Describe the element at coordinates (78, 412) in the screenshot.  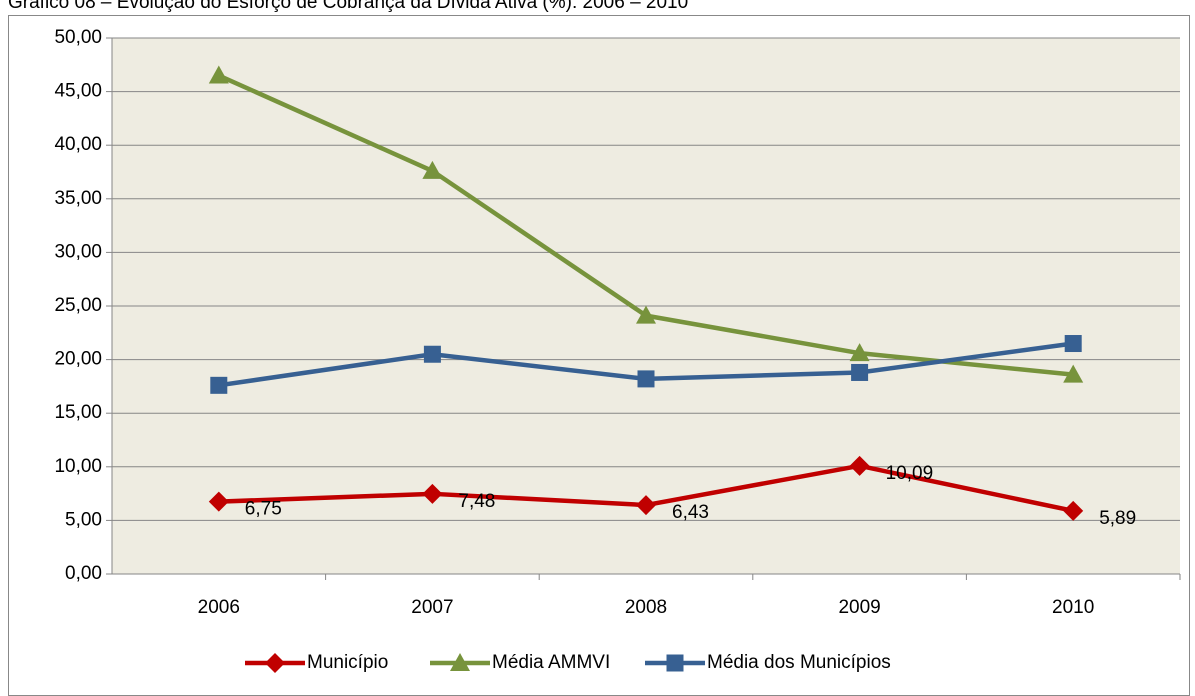
I see `y-tick-label: 15,00` at that location.